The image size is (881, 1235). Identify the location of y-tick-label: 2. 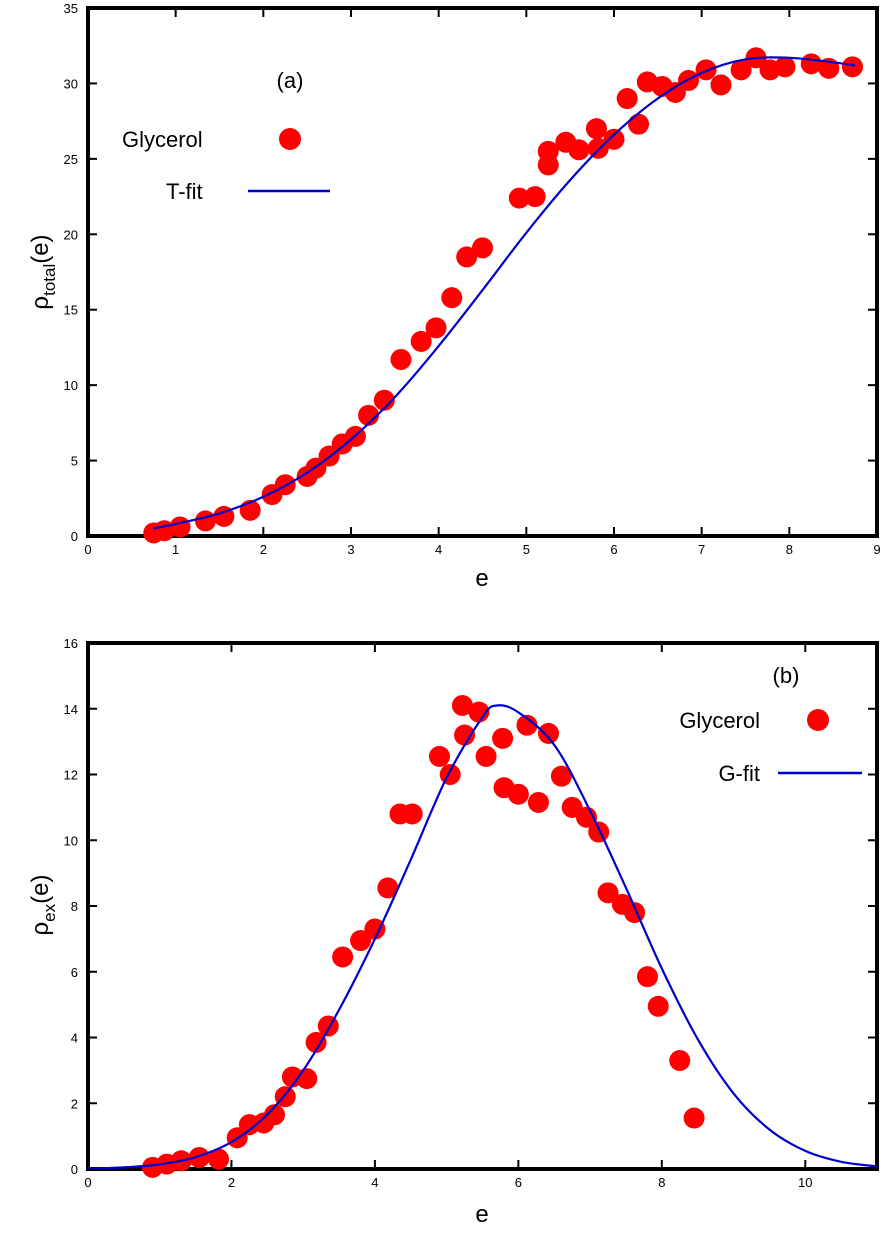
(74, 1103).